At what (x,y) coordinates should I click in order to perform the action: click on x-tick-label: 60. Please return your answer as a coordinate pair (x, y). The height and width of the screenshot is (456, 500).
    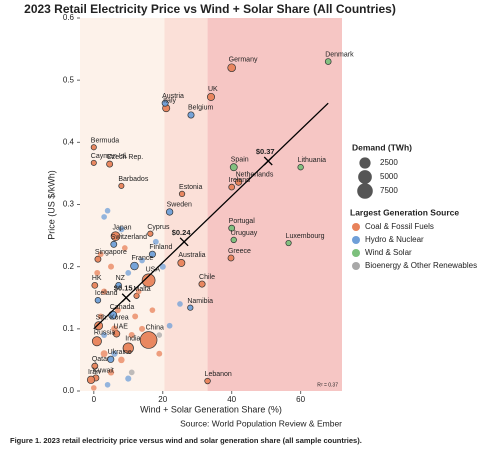
    Looking at the image, I should click on (300, 399).